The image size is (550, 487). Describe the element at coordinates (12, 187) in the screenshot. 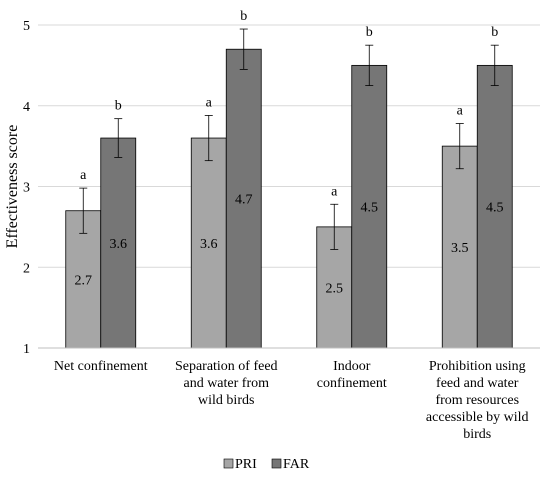

I see `y-axis-title: Effectiveness score` at that location.